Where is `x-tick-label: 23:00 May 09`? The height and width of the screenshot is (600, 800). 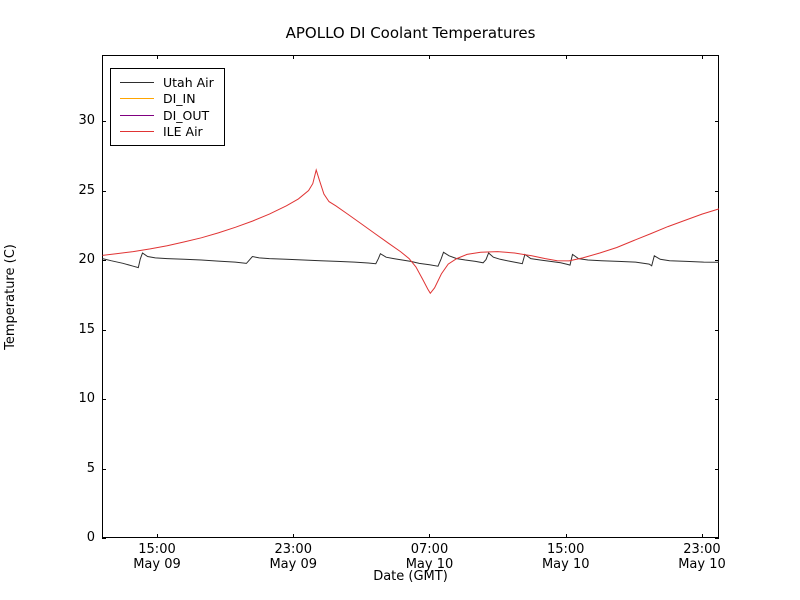
x-tick-label: 23:00 May 09 is located at coordinates (293, 557).